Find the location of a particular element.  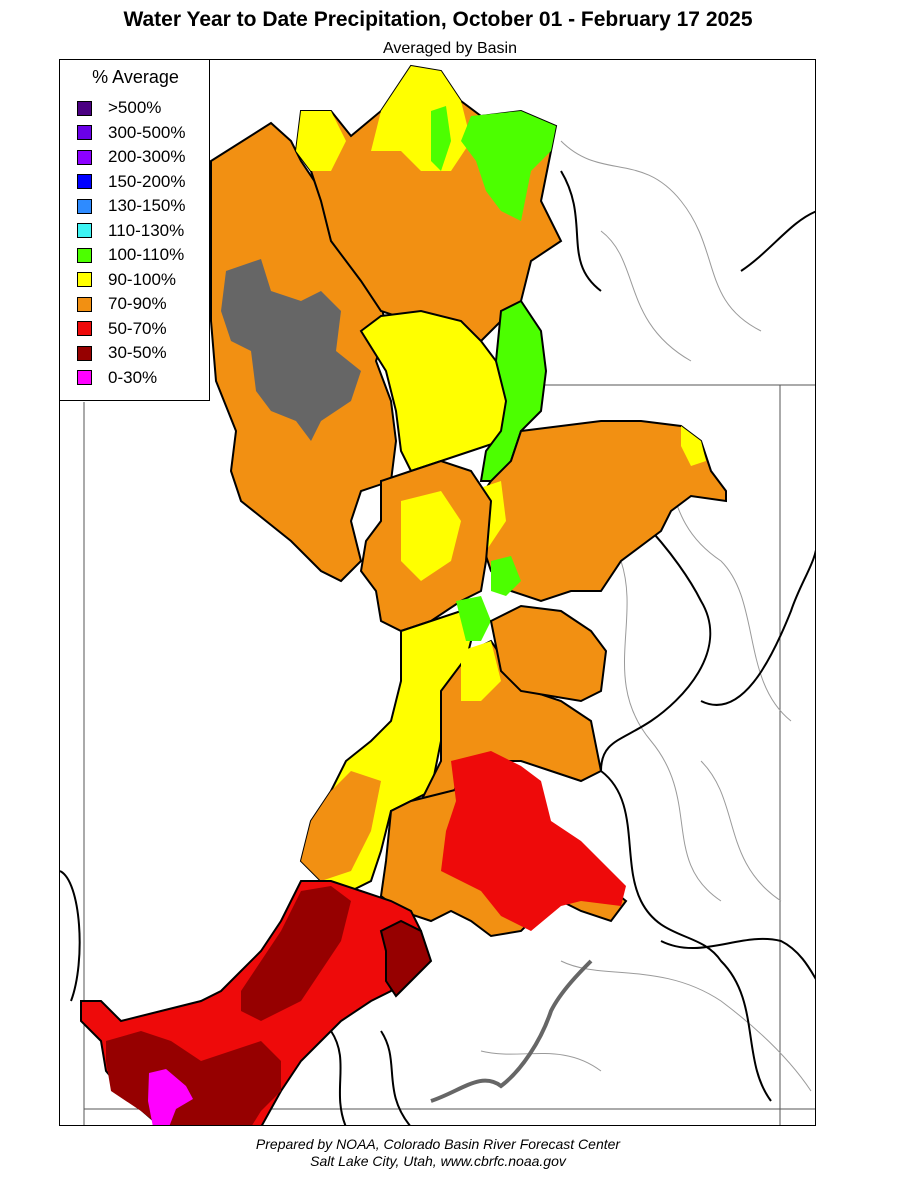

basin-east-orange is located at coordinates (548, 653).